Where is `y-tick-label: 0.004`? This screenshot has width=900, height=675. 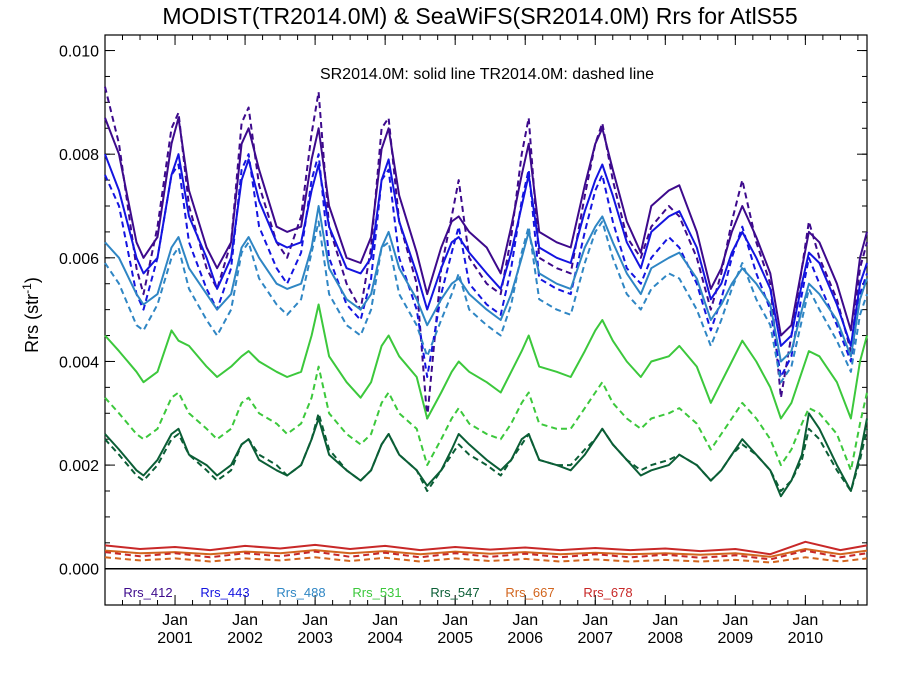
y-tick-label: 0.004 is located at coordinates (79, 362).